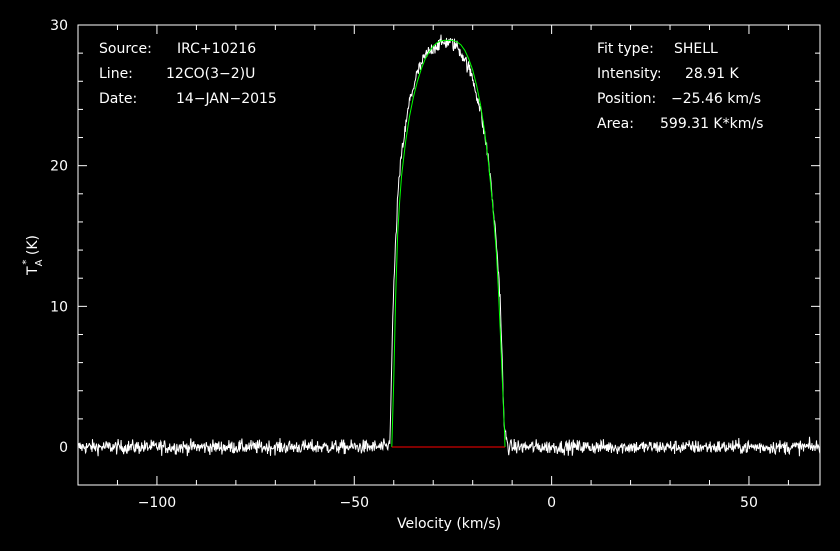 The image size is (840, 551). What do you see at coordinates (625, 49) in the screenshot?
I see `info-fit-type-key: Fit type:` at bounding box center [625, 49].